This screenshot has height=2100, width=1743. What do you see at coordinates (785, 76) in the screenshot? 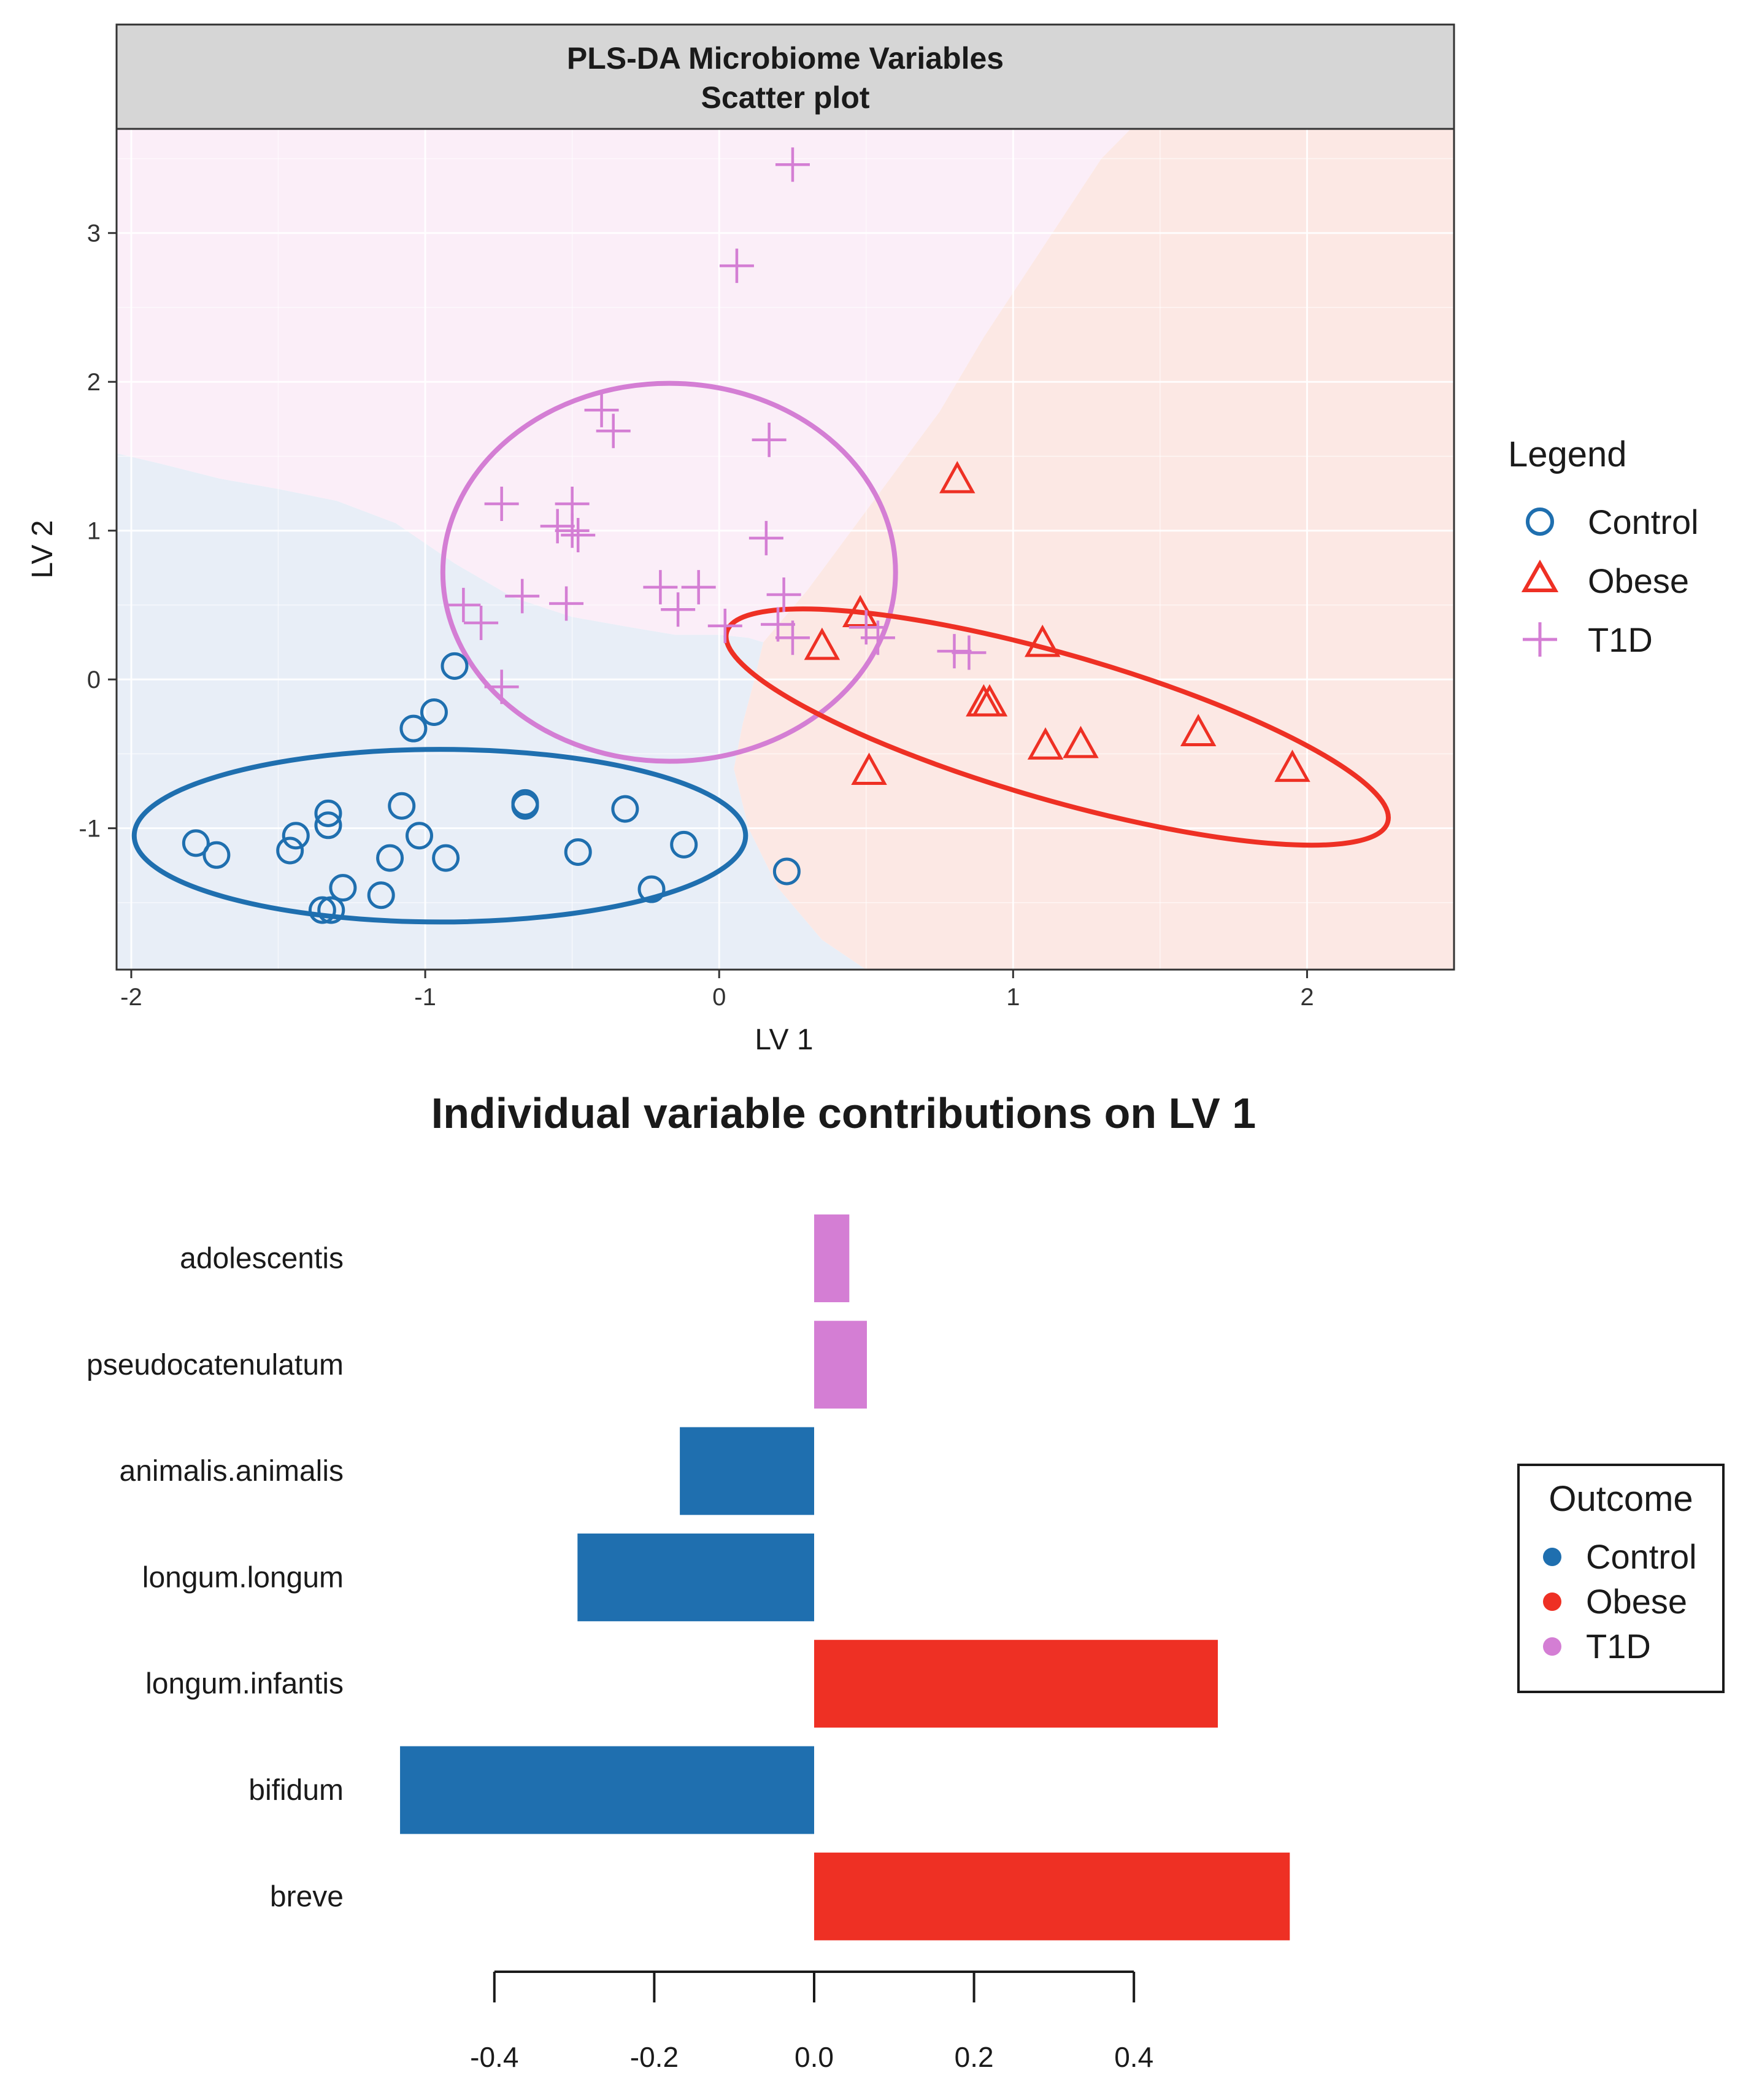
I see `strip-background` at bounding box center [785, 76].